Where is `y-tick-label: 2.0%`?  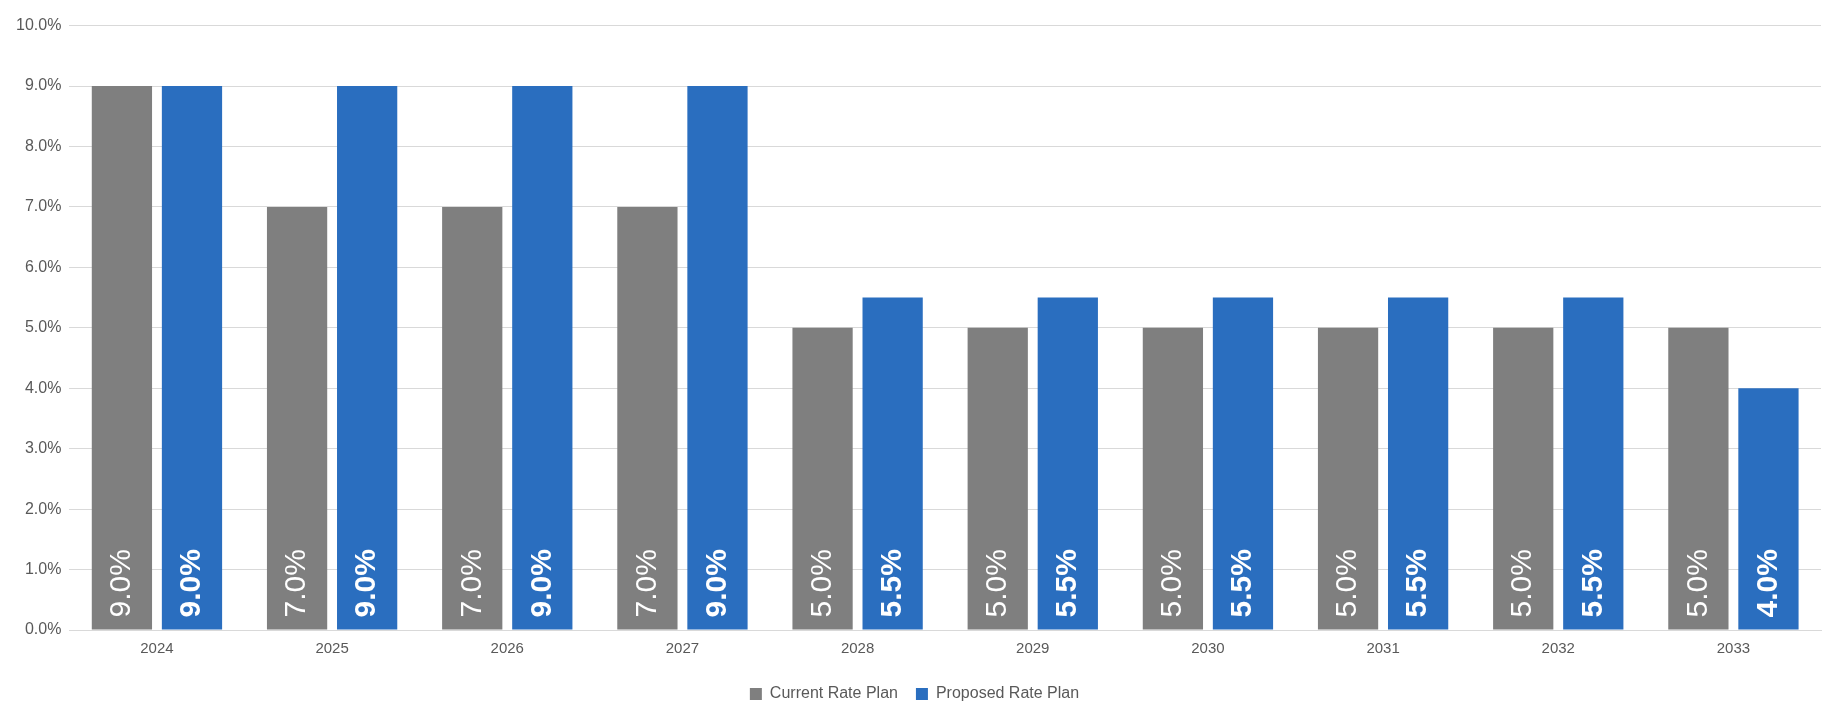
y-tick-label: 2.0% is located at coordinates (43, 508).